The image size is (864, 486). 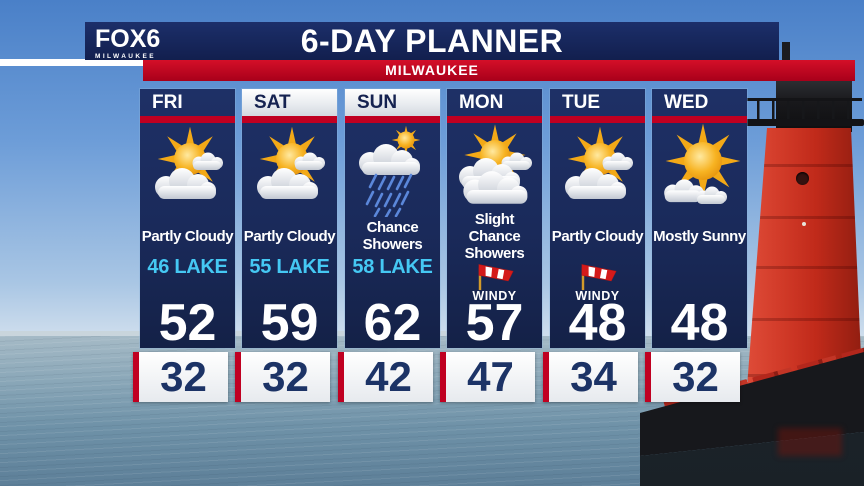 What do you see at coordinates (700, 170) in the screenshot?
I see `mostly-sunny-icon` at bounding box center [700, 170].